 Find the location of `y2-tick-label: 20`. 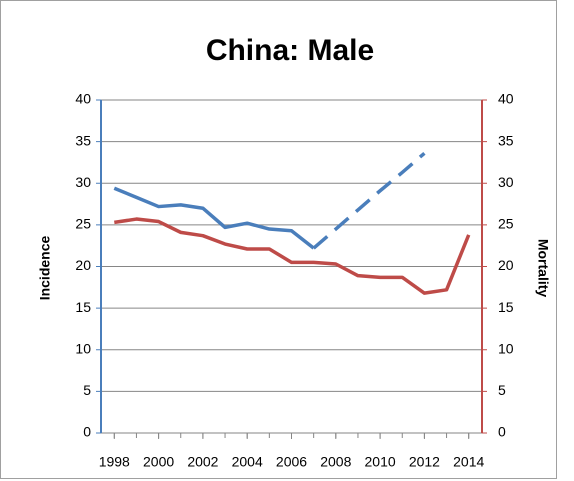

y2-tick-label: 20 is located at coordinates (506, 265).